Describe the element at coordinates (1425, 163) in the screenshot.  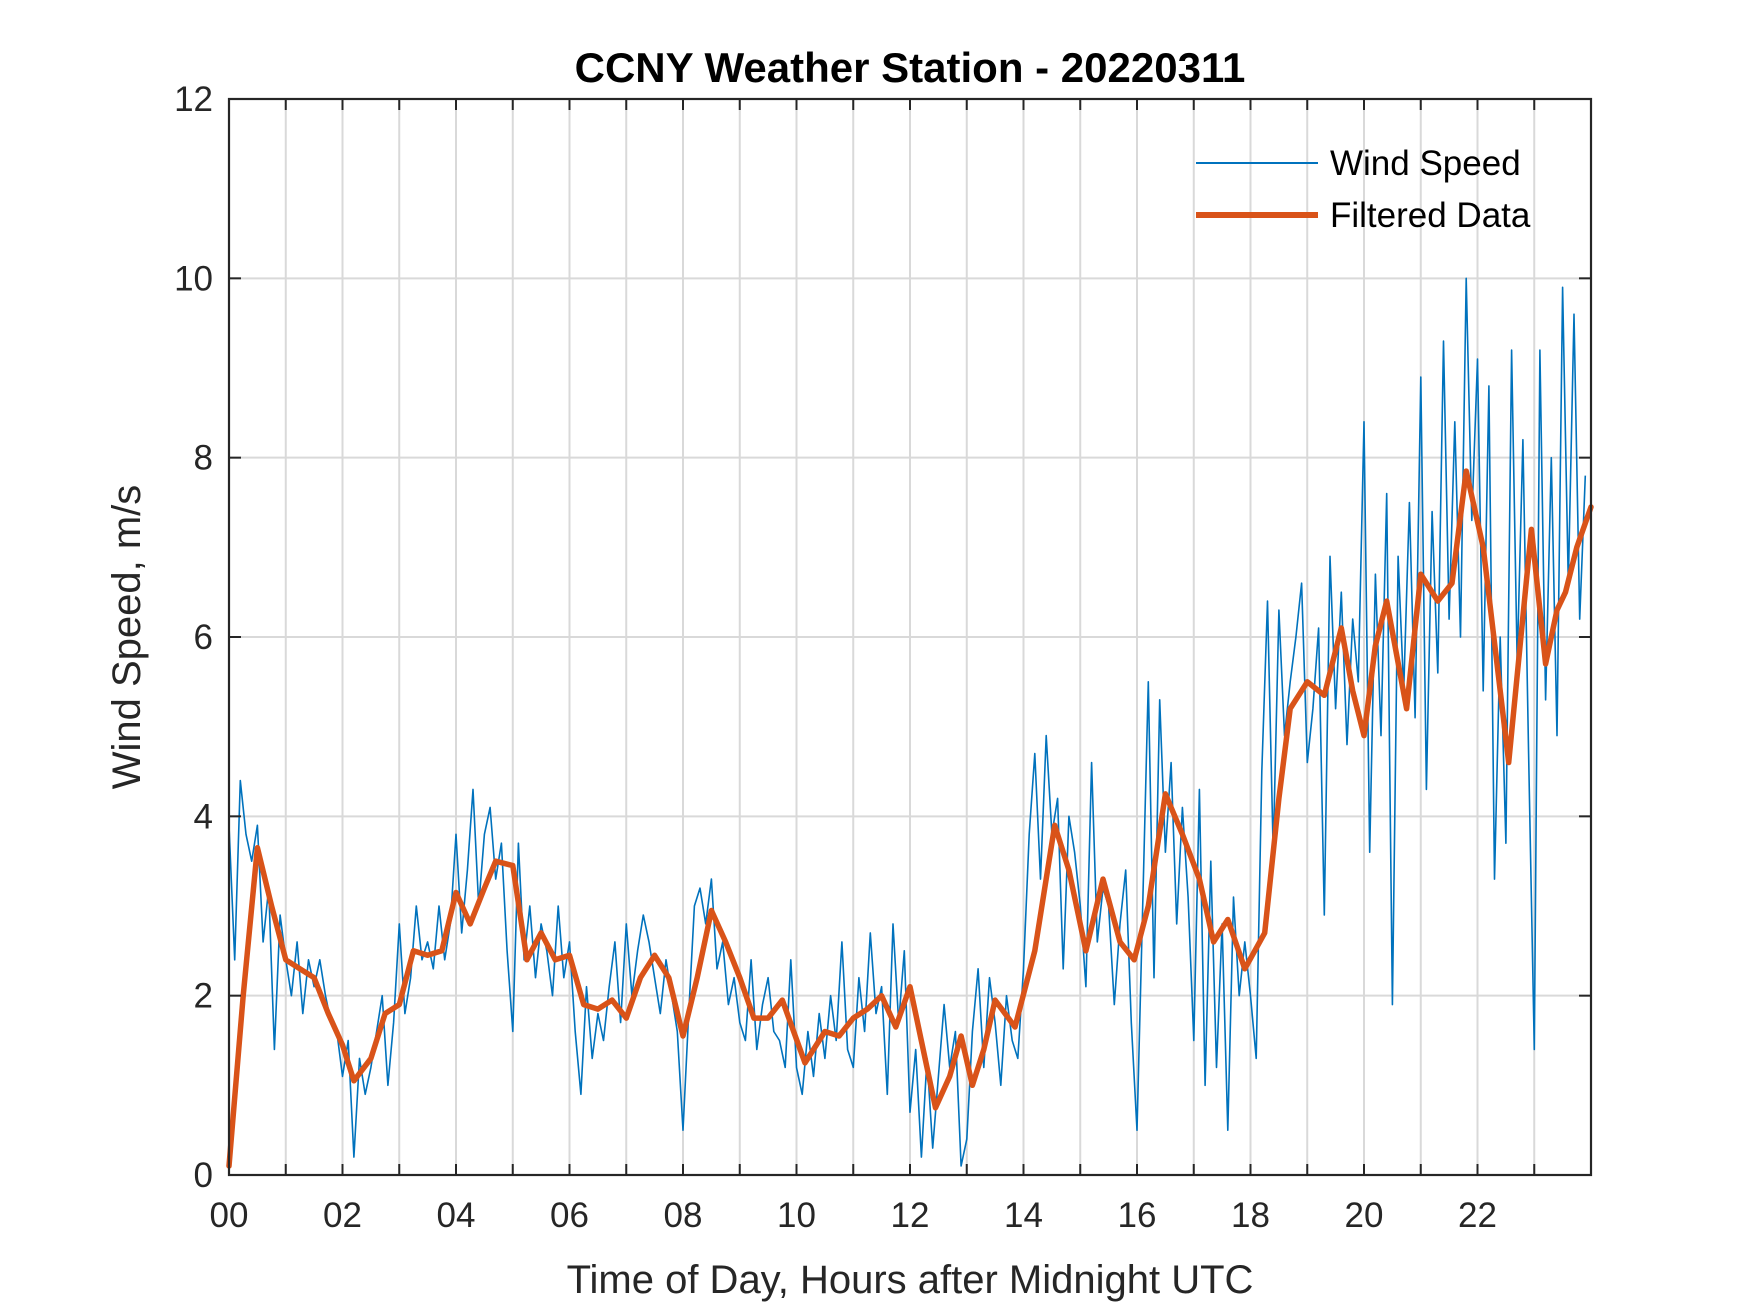
I see `legend-label-wind-speed: Wind Speed` at that location.